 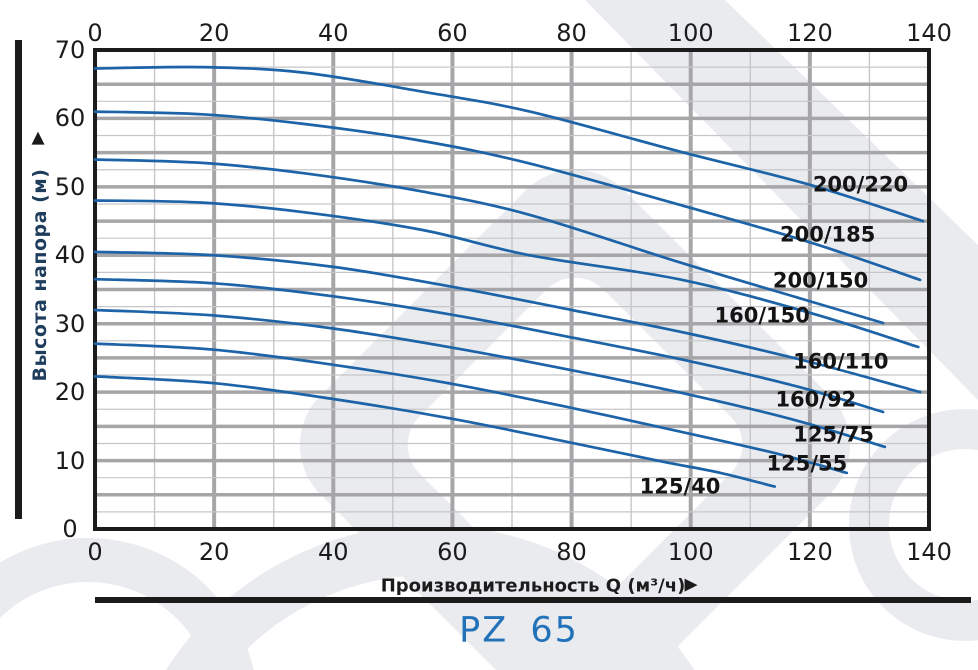 What do you see at coordinates (809, 33) in the screenshot?
I see `x-tick-top-120: 120` at bounding box center [809, 33].